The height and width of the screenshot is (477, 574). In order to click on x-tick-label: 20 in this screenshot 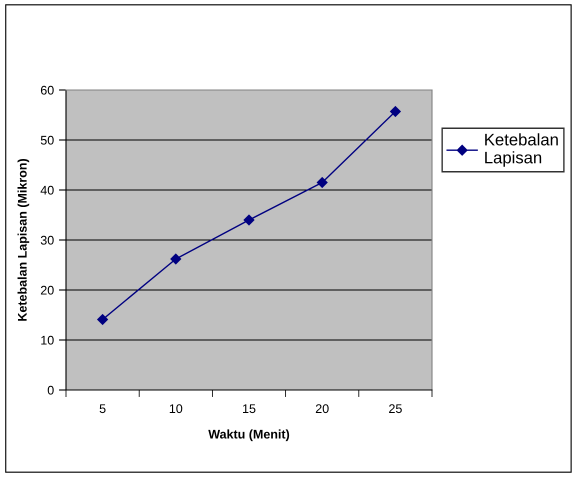, I will do `click(322, 409)`.